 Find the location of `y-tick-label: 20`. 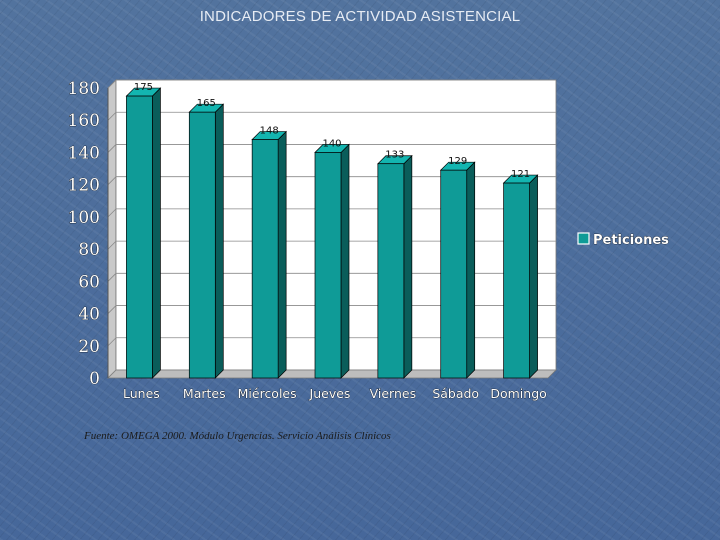

y-tick-label: 20 is located at coordinates (89, 347).